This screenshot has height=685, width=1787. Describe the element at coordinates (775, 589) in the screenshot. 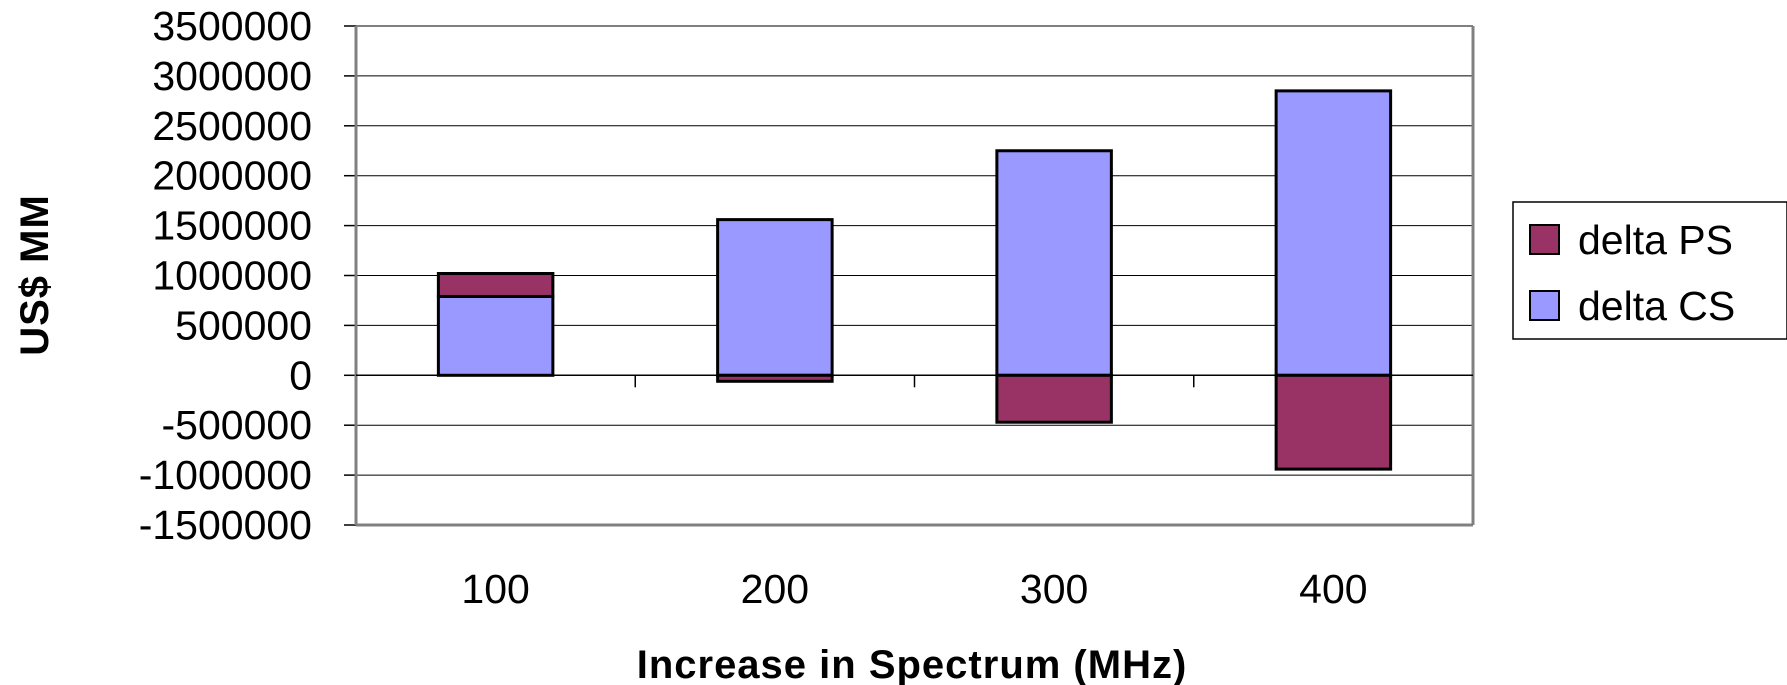

I see `x-tick-label: 200` at that location.